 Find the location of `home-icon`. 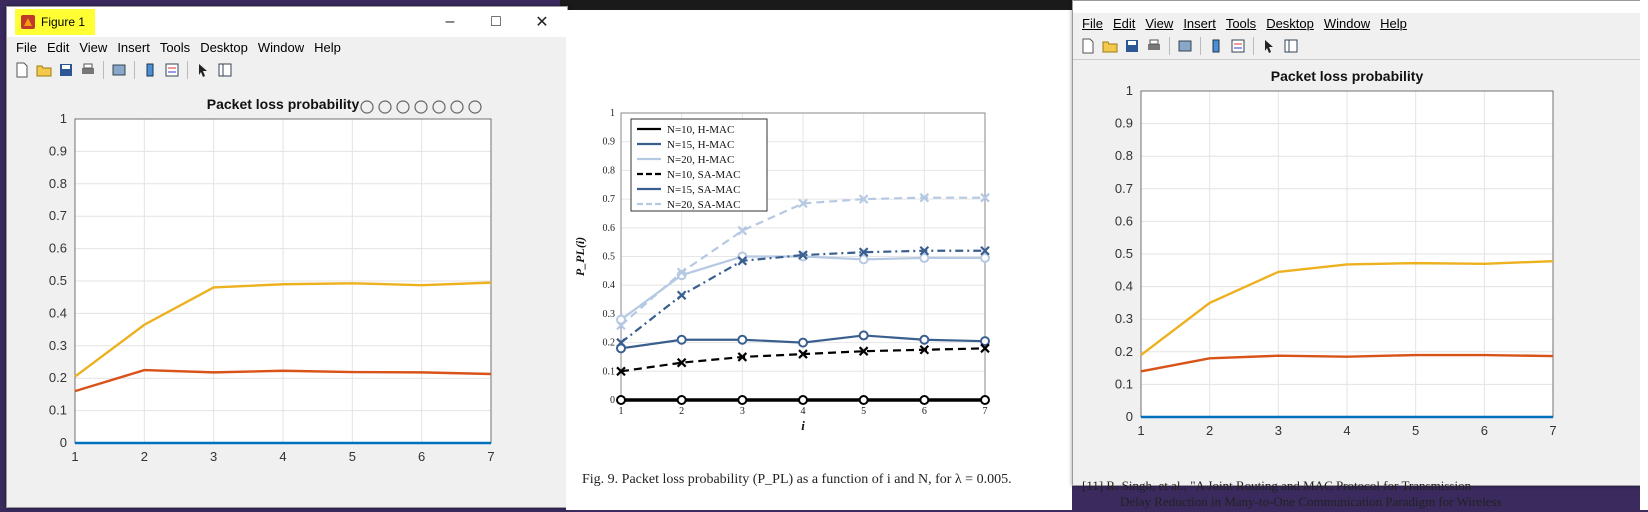

home-icon is located at coordinates (475, 107).